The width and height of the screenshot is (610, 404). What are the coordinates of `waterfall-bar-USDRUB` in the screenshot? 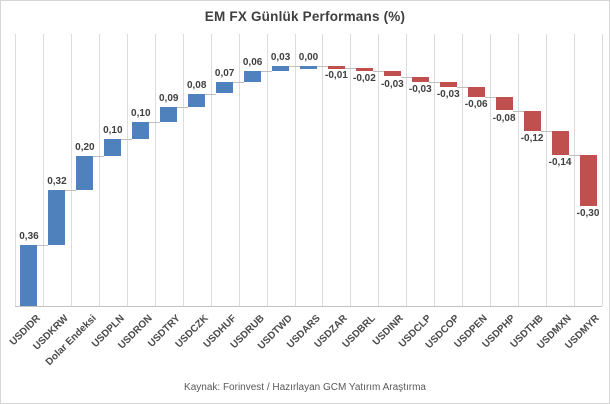 It's located at (253, 76).